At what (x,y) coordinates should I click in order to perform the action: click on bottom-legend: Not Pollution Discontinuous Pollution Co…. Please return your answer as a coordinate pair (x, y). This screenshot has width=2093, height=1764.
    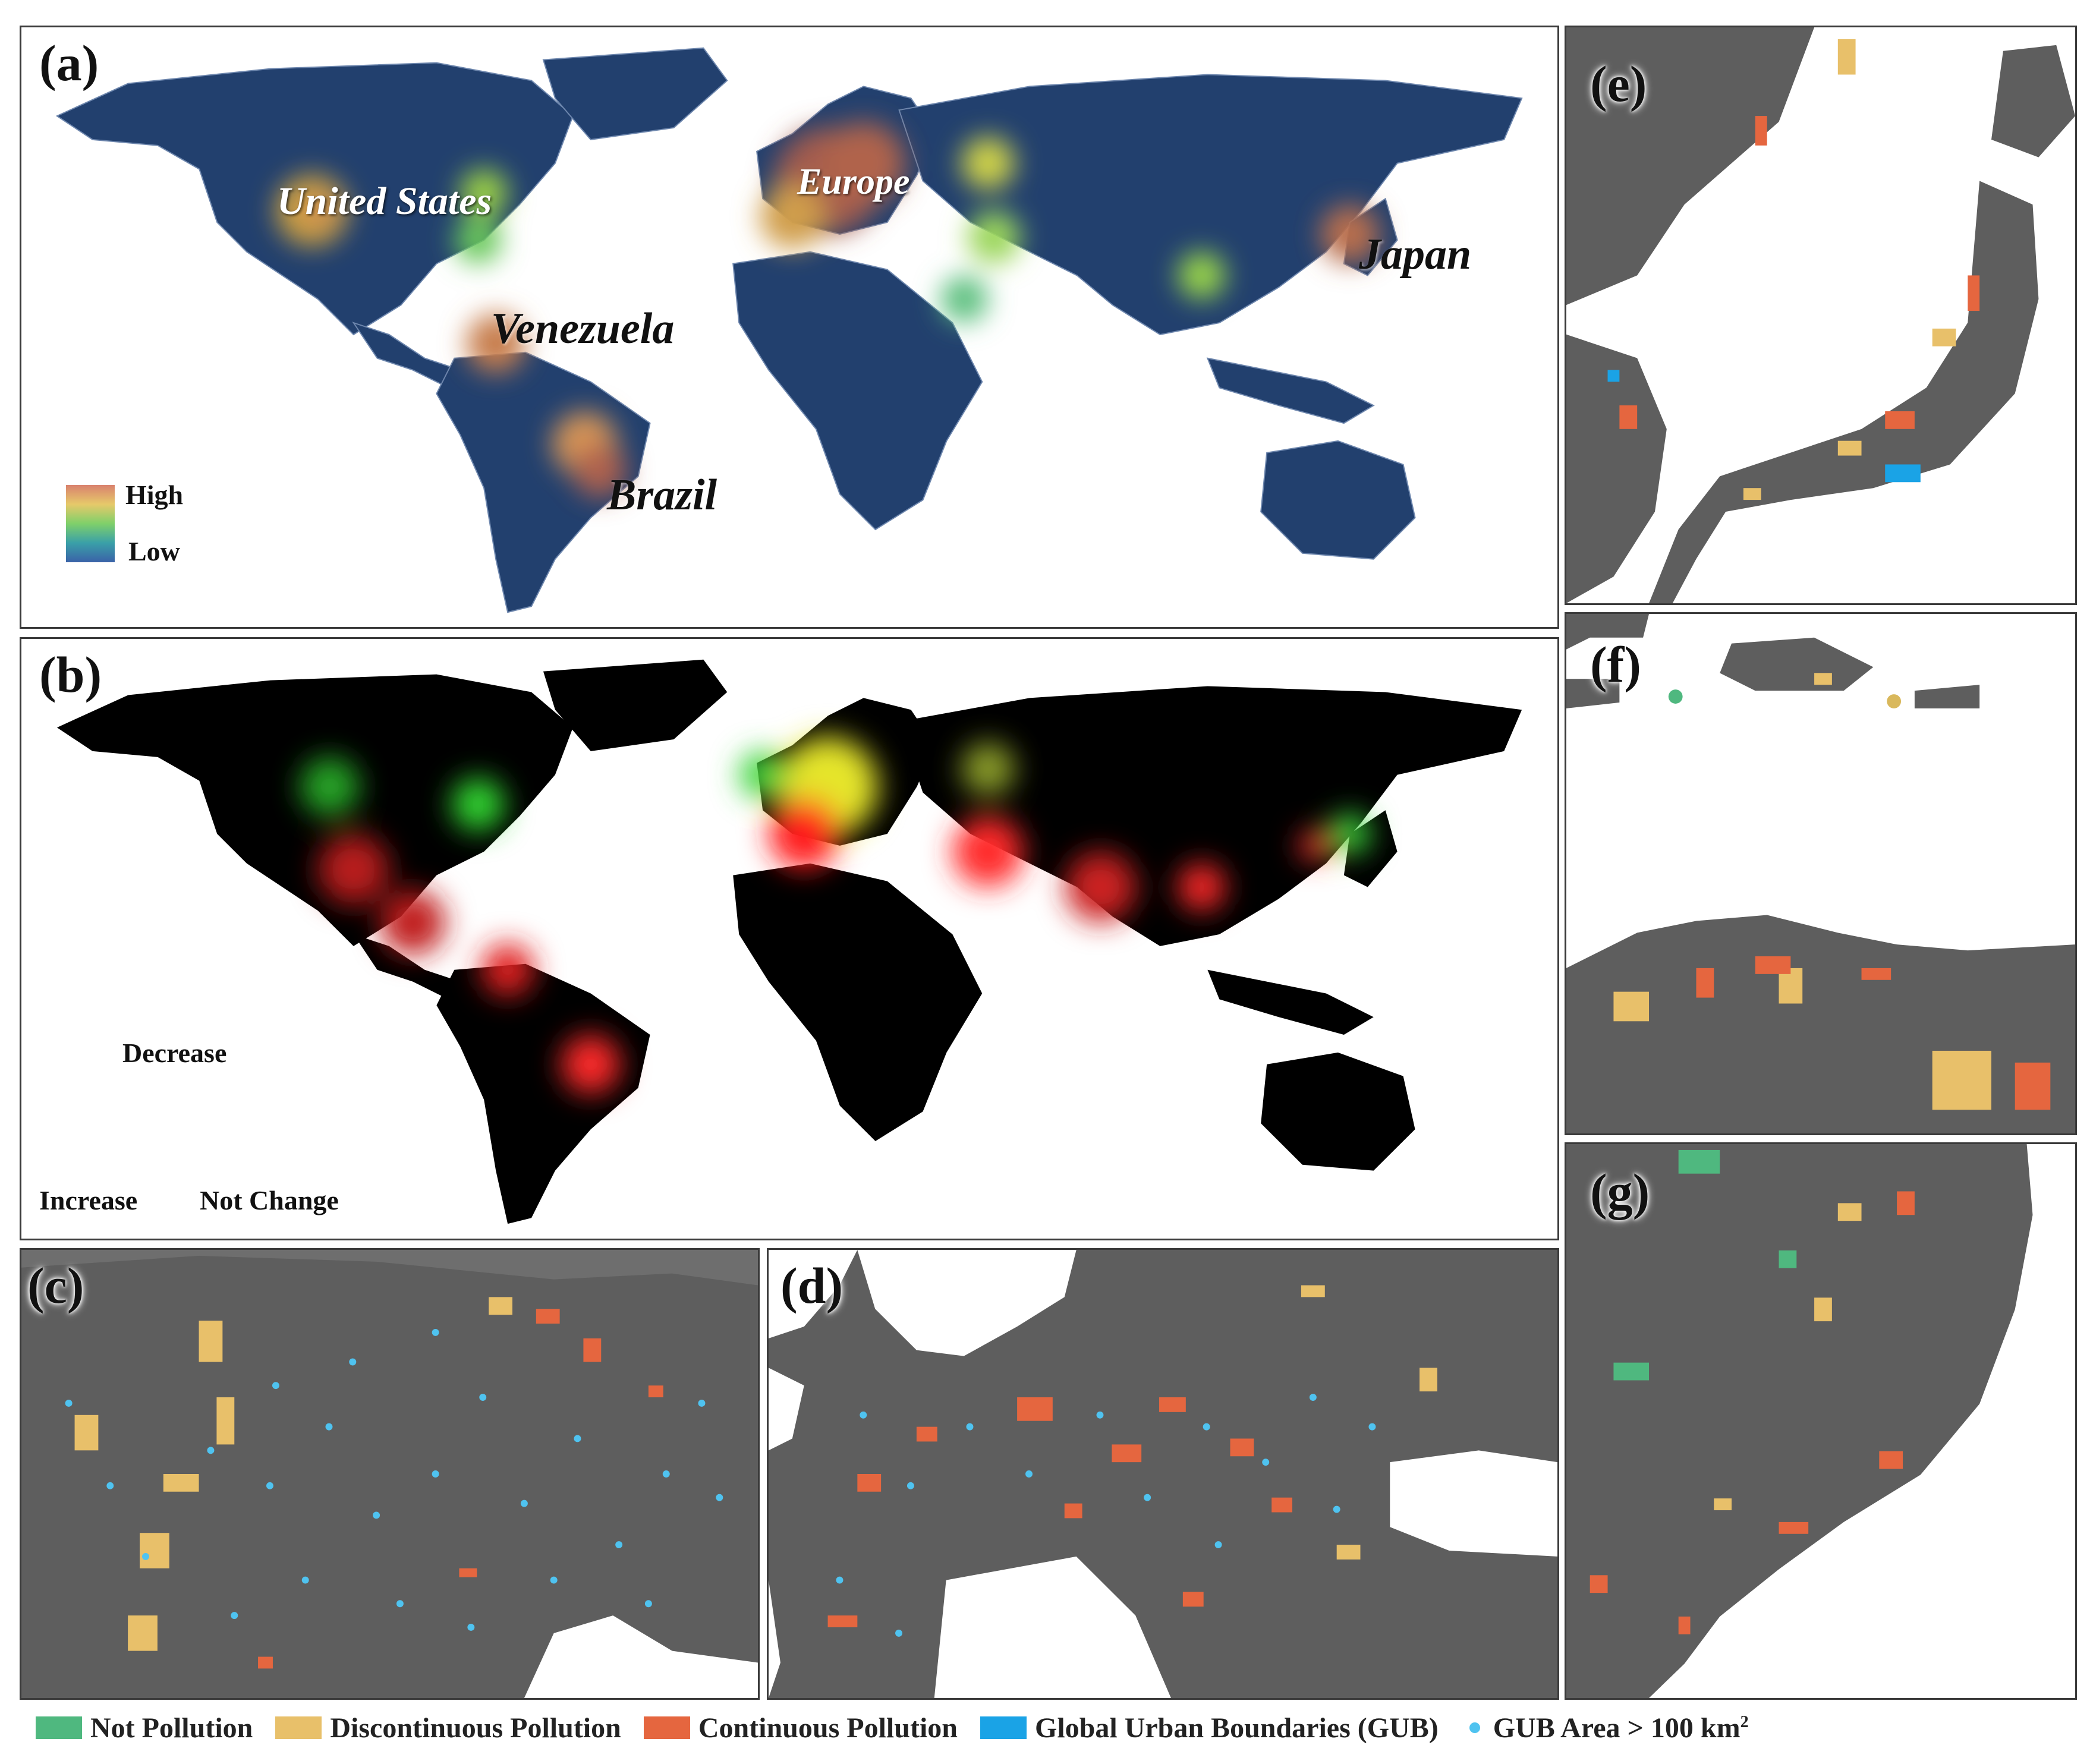
    Looking at the image, I should click on (904, 1727).